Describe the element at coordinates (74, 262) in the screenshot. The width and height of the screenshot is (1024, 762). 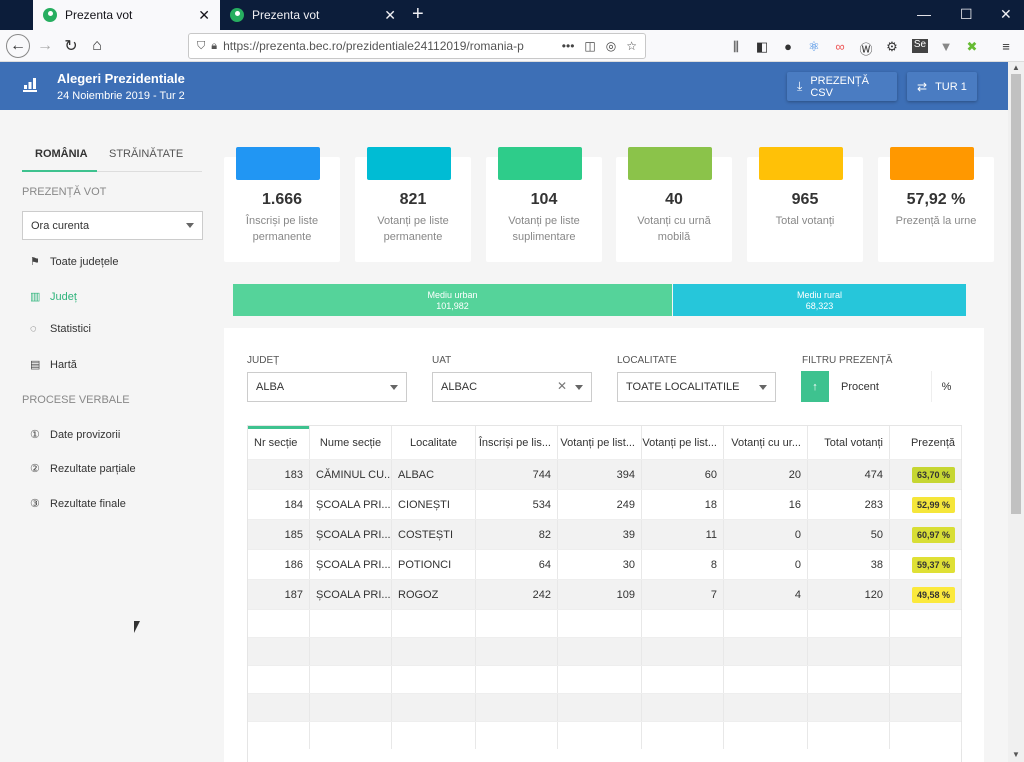
I see `sidebar-item-toate-judetele: ⚑ Toate județele` at that location.